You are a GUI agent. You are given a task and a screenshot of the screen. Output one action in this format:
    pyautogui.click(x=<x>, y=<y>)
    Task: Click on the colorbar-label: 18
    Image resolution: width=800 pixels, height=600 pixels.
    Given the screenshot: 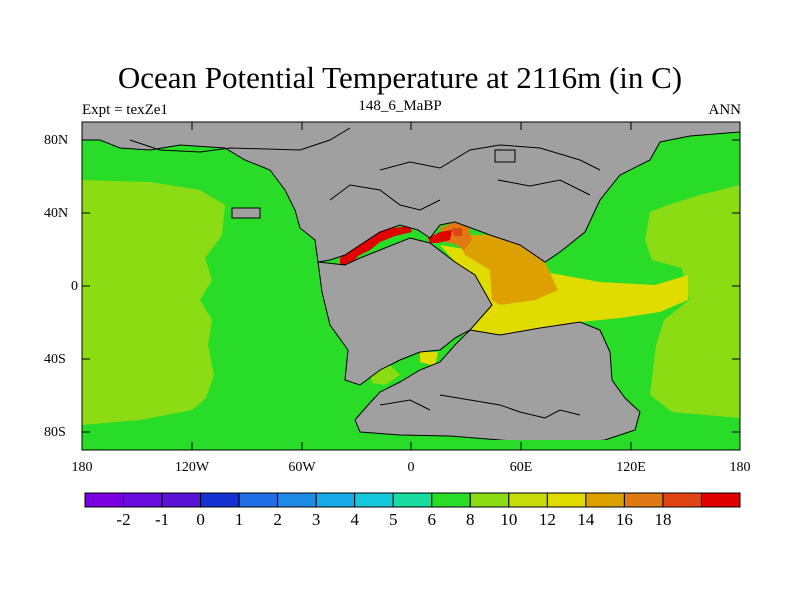 What is the action you would take?
    pyautogui.click(x=663, y=519)
    